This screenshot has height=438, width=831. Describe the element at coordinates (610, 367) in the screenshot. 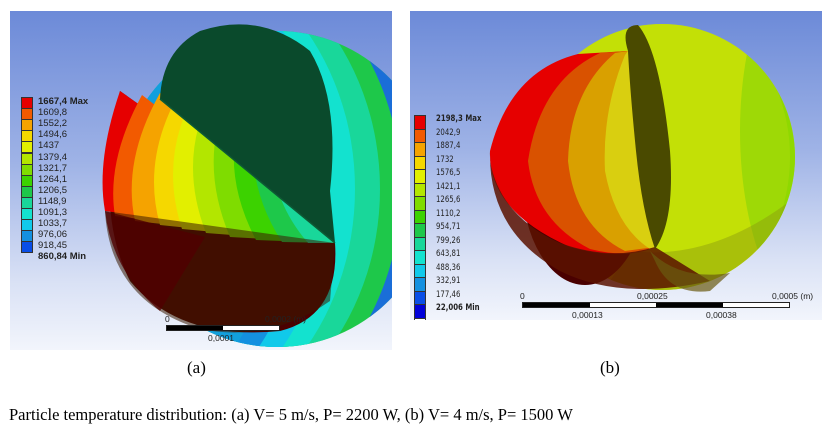

I see `panel-label-b: (b)` at that location.